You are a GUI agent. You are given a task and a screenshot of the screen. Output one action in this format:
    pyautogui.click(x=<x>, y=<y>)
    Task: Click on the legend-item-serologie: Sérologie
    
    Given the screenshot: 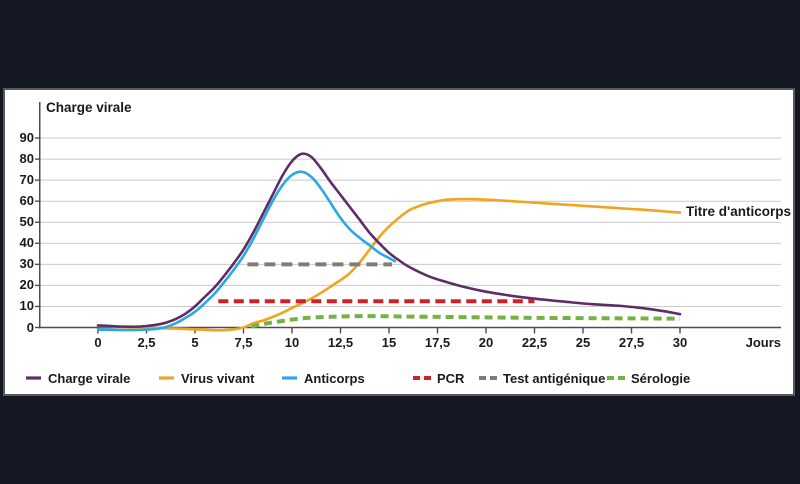 What is the action you would take?
    pyautogui.click(x=648, y=378)
    